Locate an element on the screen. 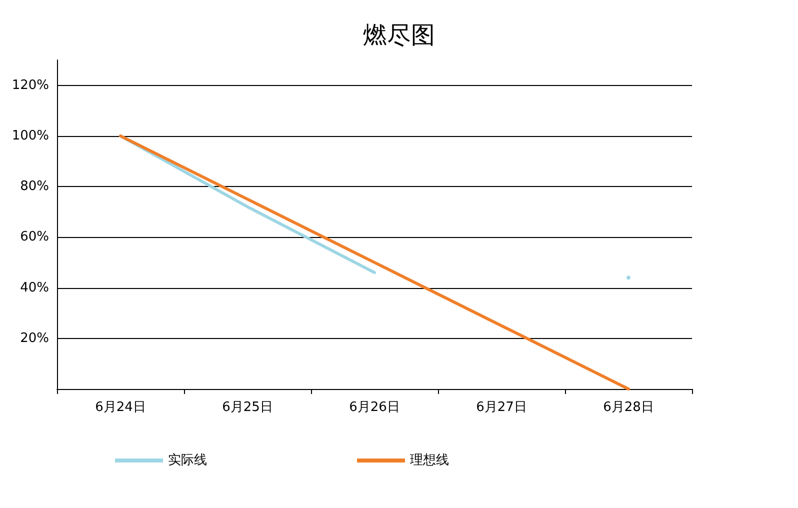  x-tick-label: 6月26日 is located at coordinates (374, 407).